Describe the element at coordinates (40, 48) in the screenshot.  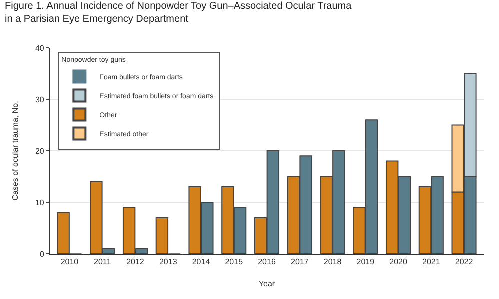
I see `y-tick-label: 40` at that location.